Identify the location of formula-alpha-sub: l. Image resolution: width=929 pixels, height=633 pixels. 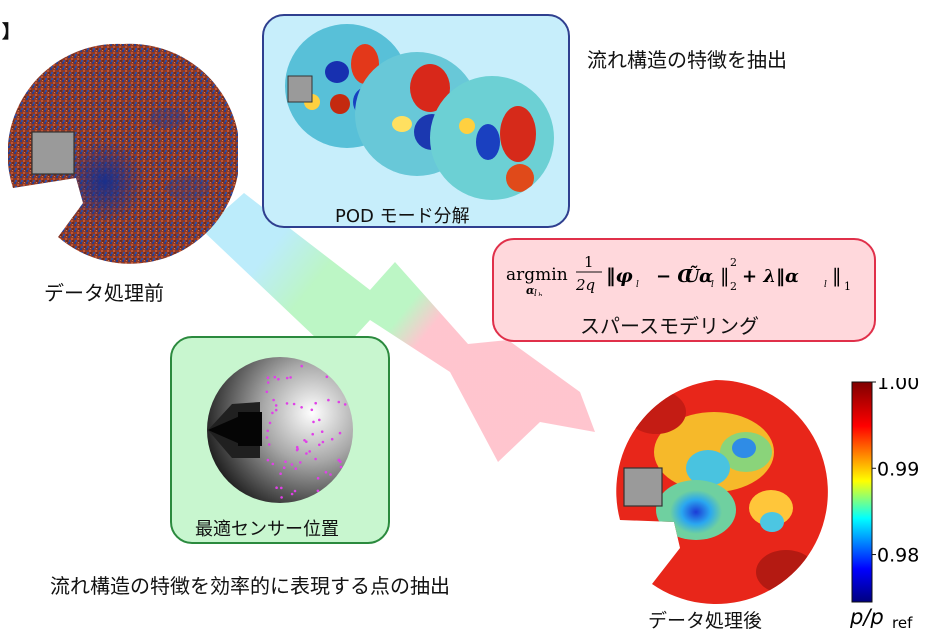
(712, 285).